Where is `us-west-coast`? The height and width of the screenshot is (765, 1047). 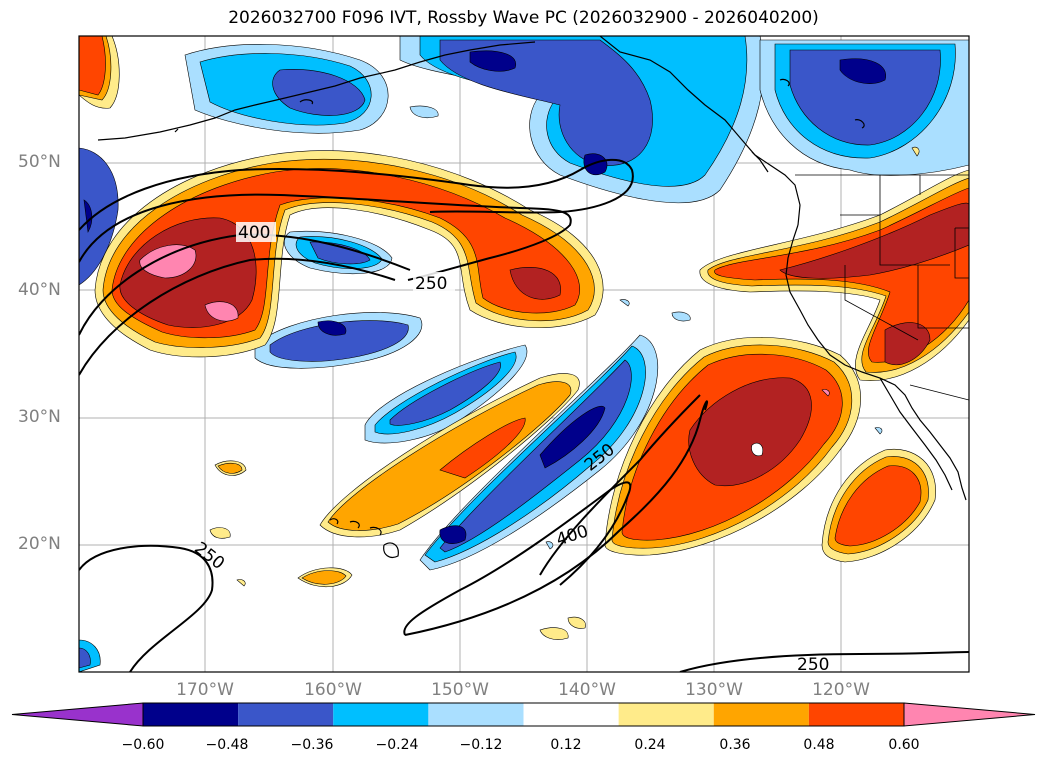 us-west-coast is located at coordinates (876, 362).